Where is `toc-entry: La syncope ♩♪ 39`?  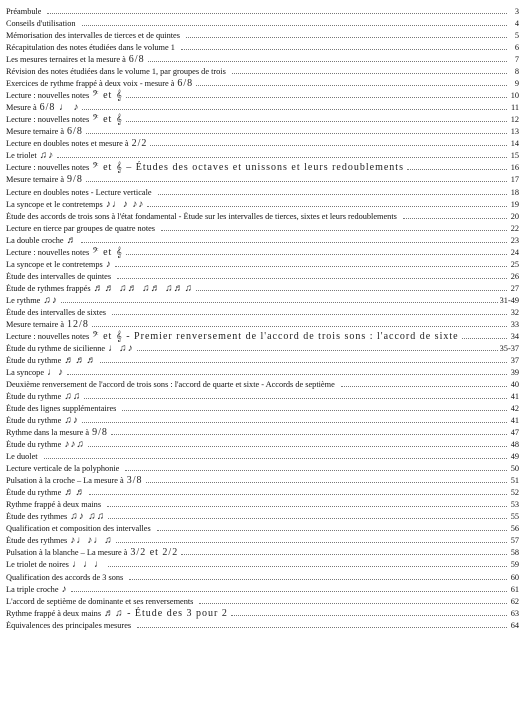 toc-entry: La syncope ♩♪ 39 is located at coordinates (262, 371).